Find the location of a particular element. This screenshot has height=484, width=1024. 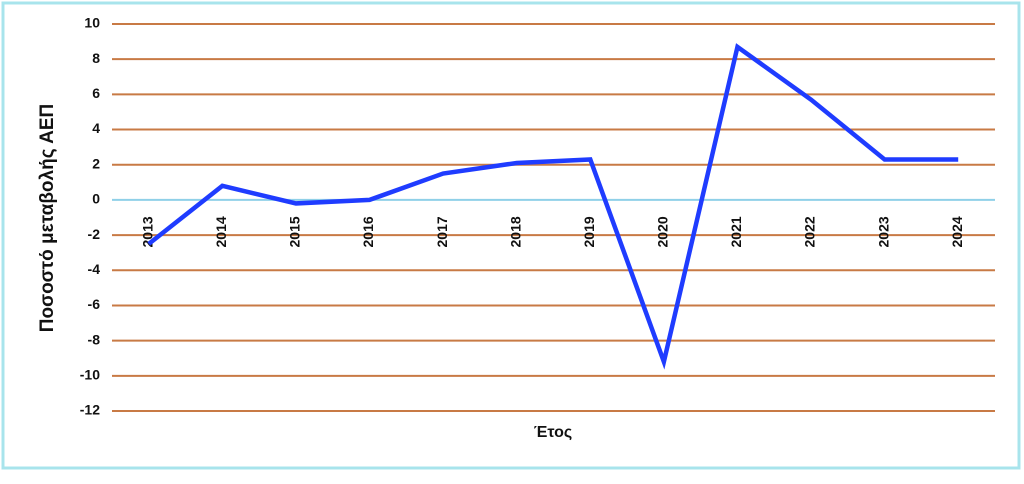

y-tick-label: -4 is located at coordinates (94, 269).